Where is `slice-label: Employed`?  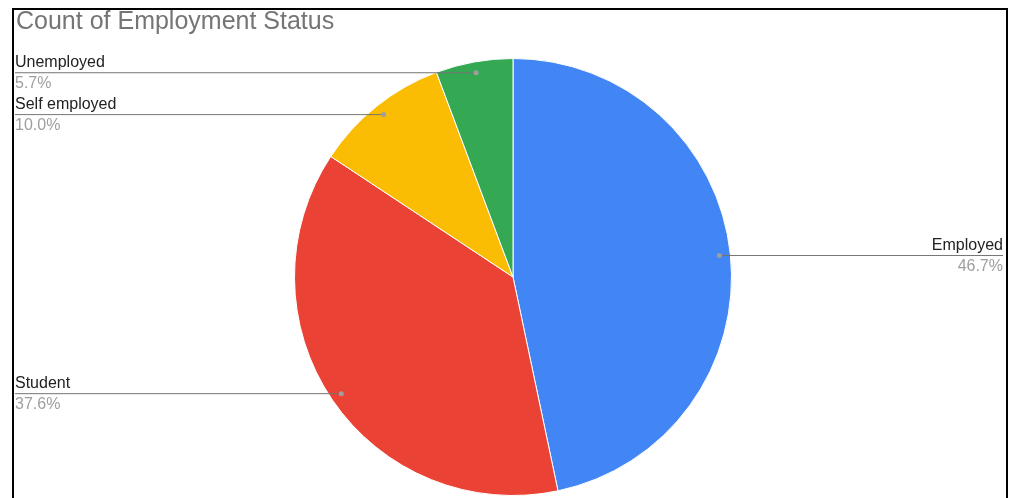
slice-label: Employed is located at coordinates (967, 244).